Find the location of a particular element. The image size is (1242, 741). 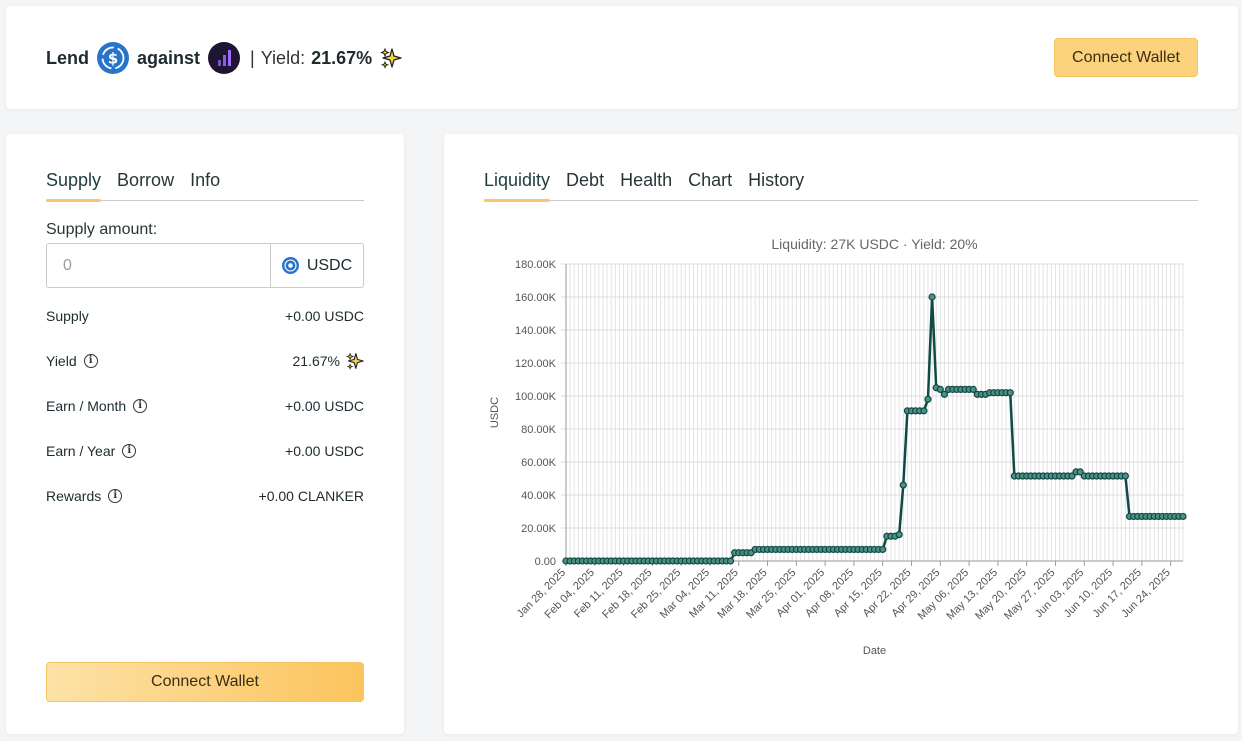

clanker-token-icon is located at coordinates (224, 58).